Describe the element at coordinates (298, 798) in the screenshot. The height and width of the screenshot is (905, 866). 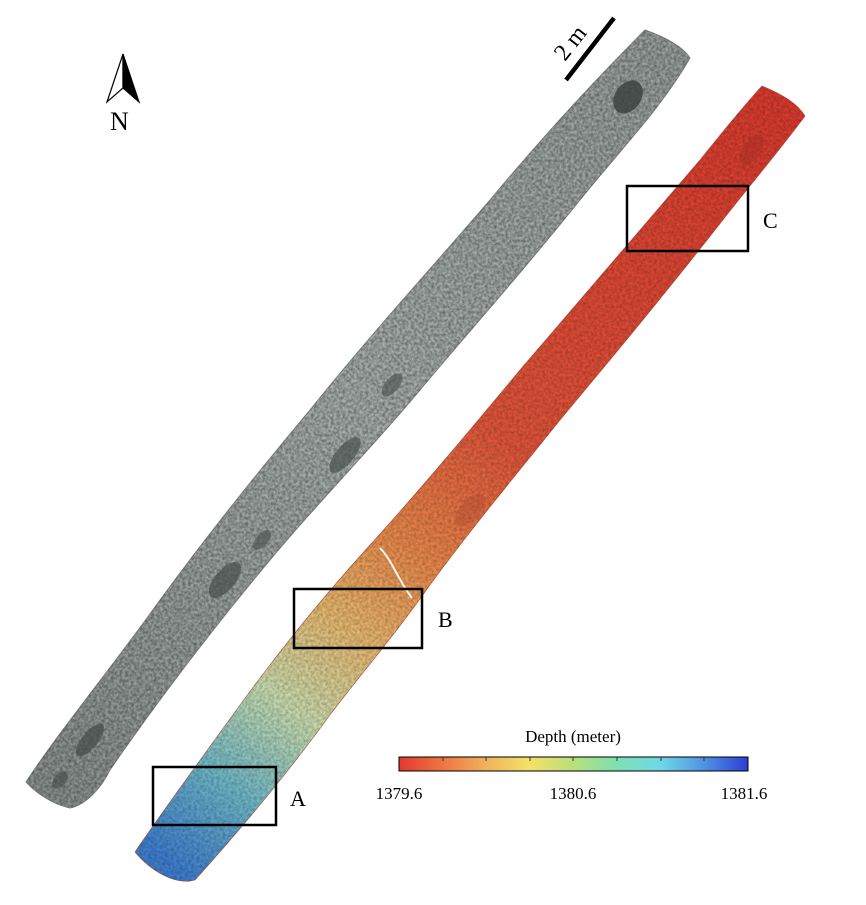
I see `box-label-a: A` at that location.